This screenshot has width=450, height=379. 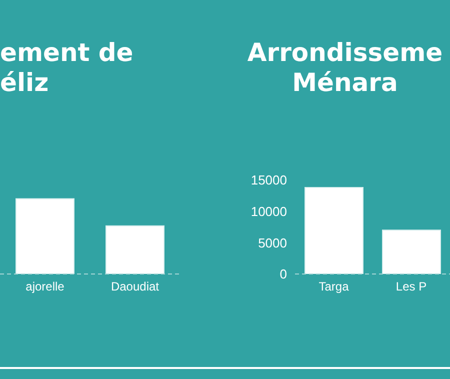 I want to click on chart-title: ement de éliz, so click(x=67, y=68).